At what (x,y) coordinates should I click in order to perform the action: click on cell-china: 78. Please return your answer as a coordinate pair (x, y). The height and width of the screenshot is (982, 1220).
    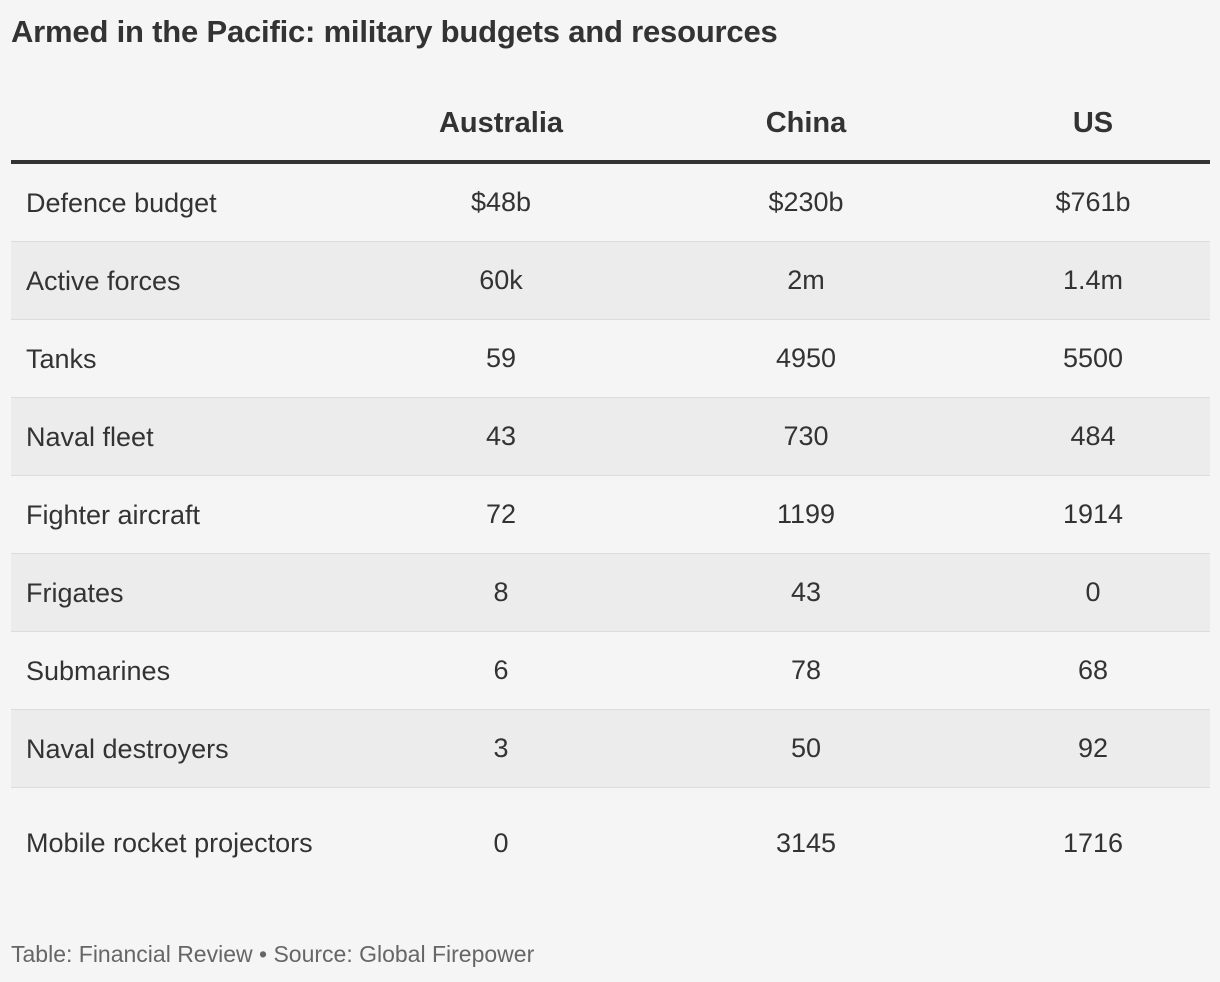
    Looking at the image, I should click on (806, 670).